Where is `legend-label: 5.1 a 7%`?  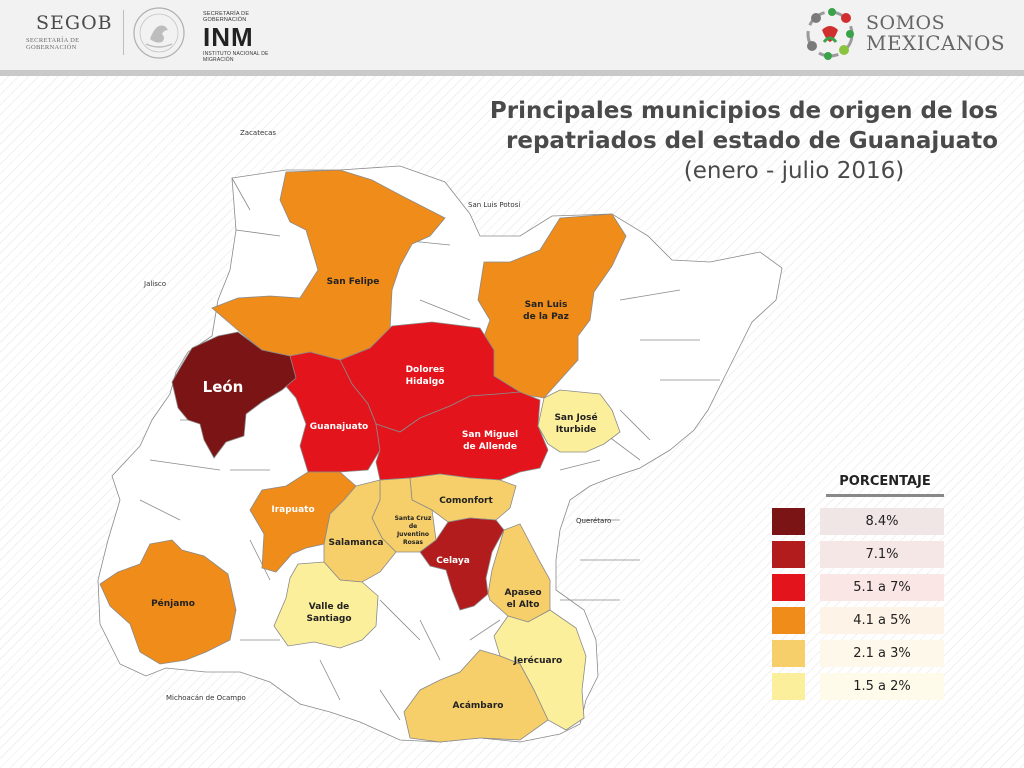
legend-label: 5.1 a 7% is located at coordinates (882, 587).